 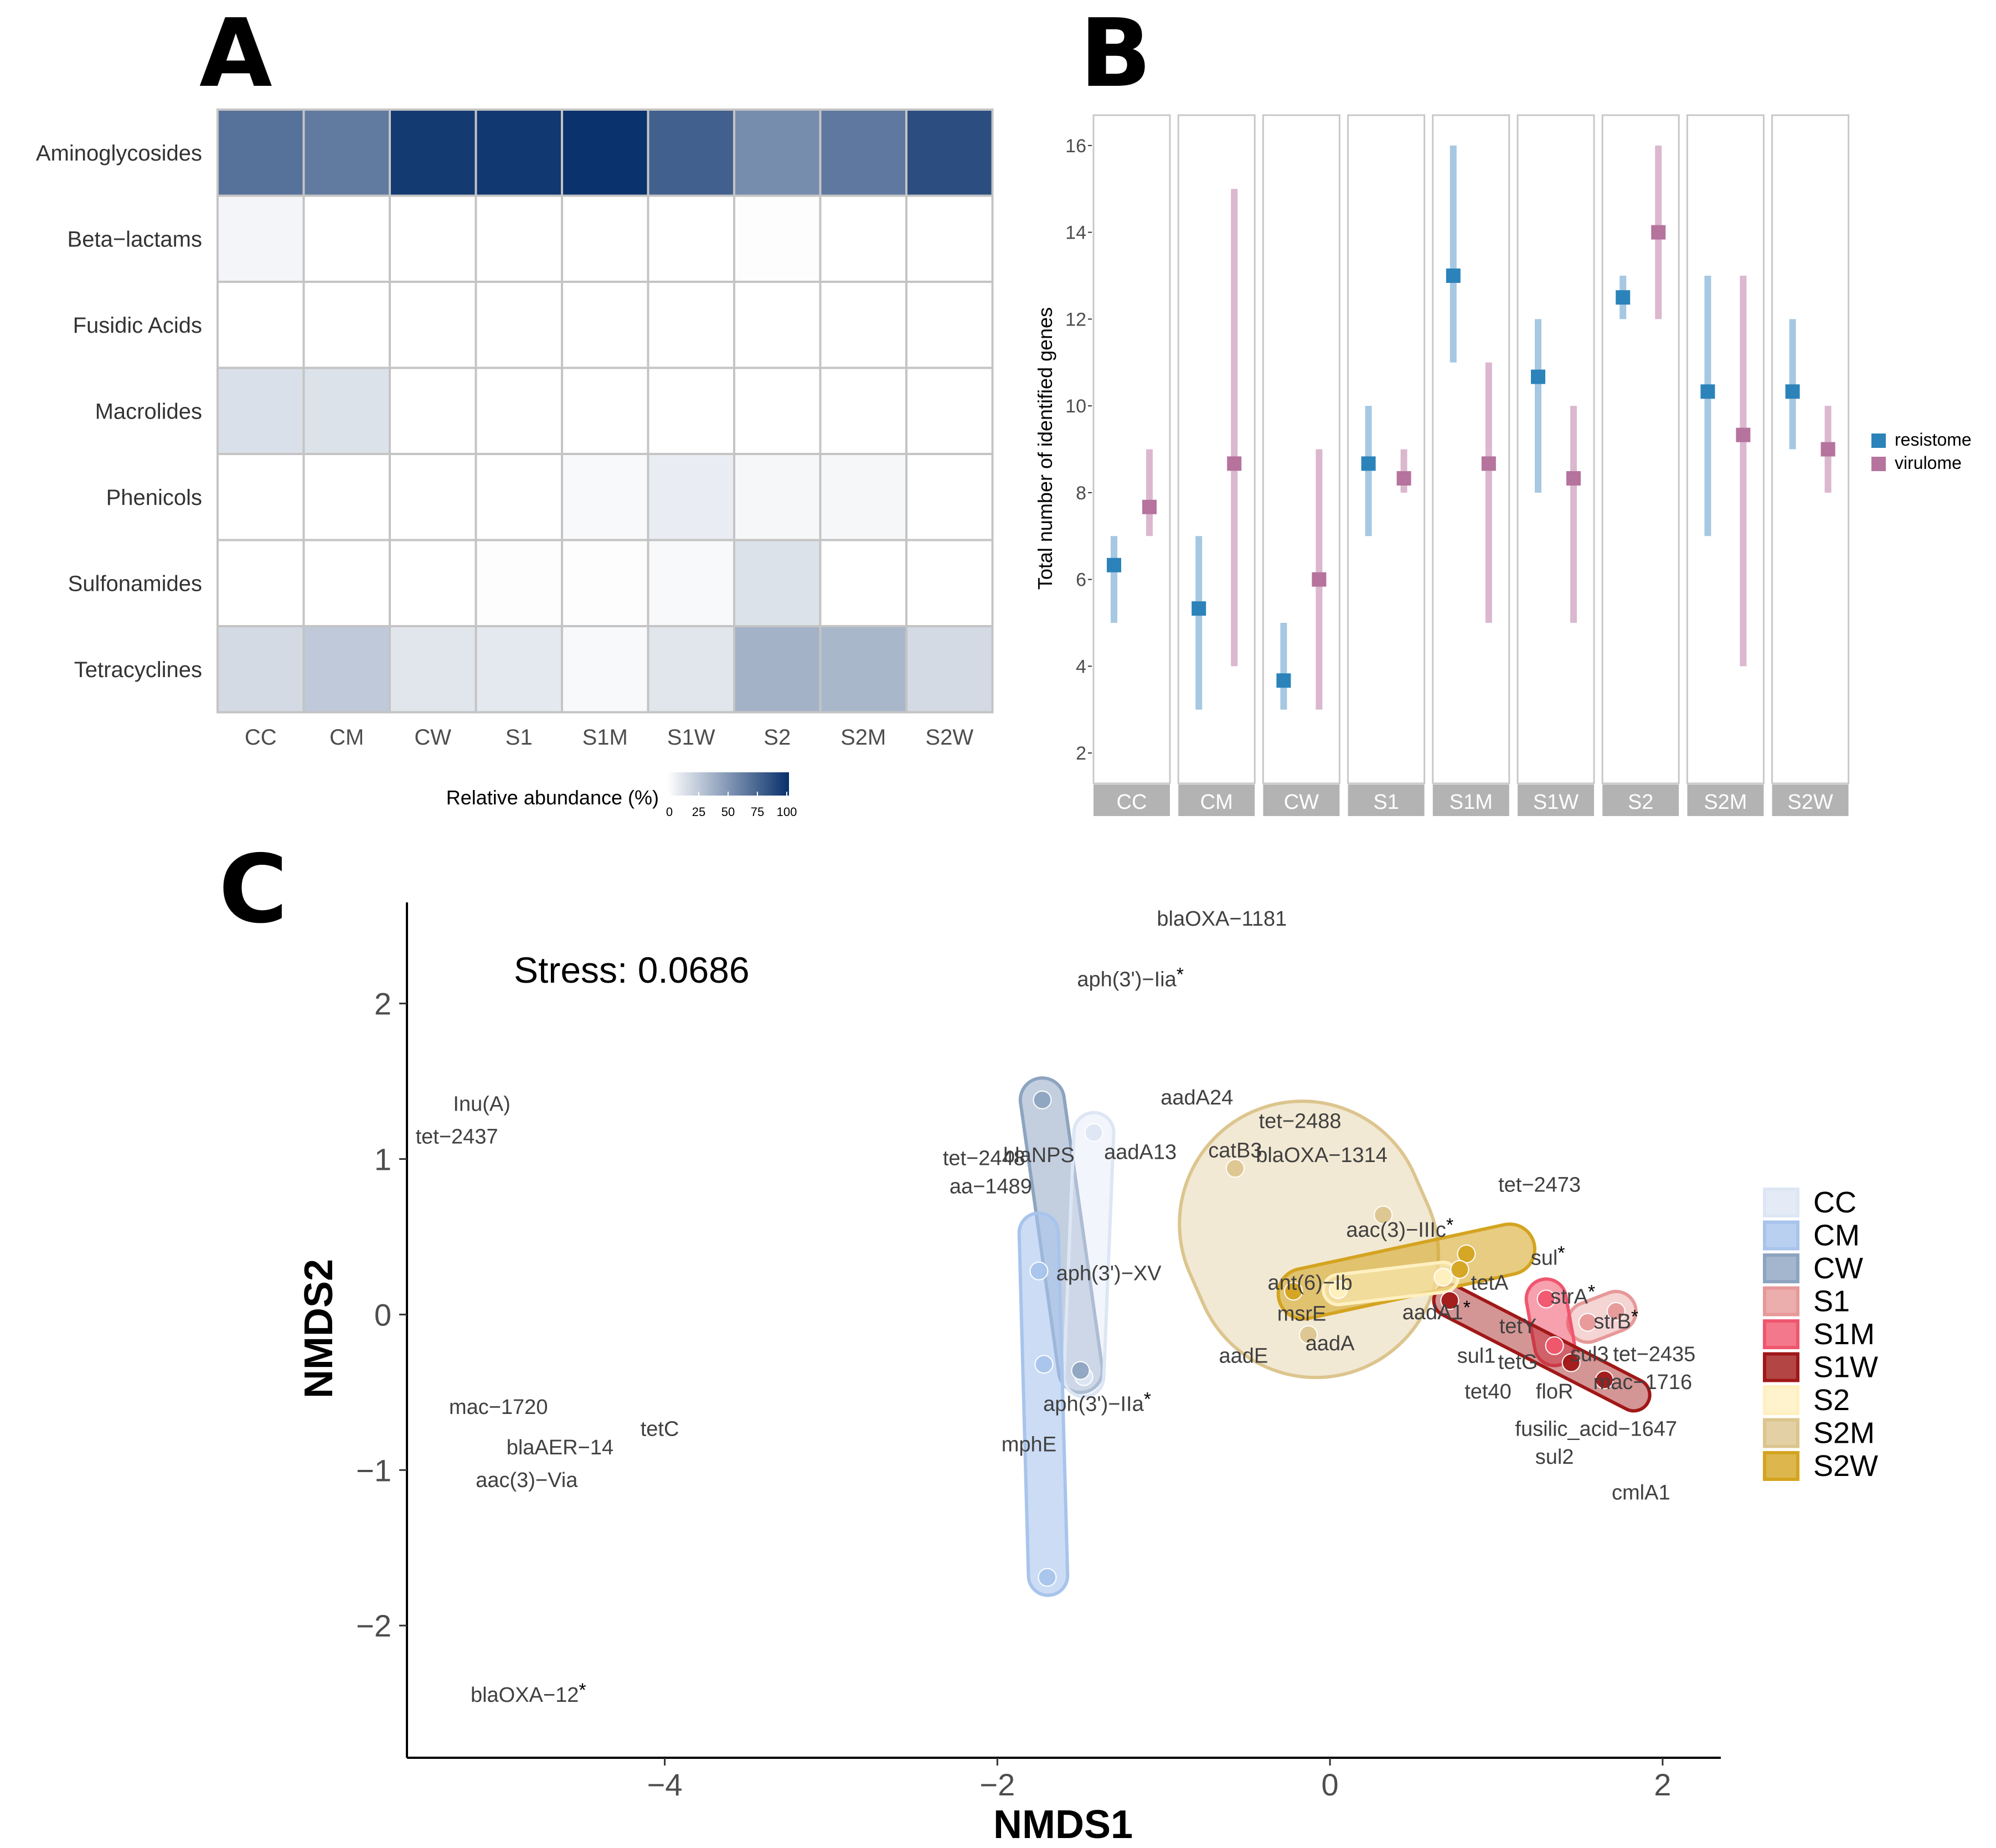 What do you see at coordinates (1197, 1097) in the screenshot?
I see `gene-label: aadA24` at bounding box center [1197, 1097].